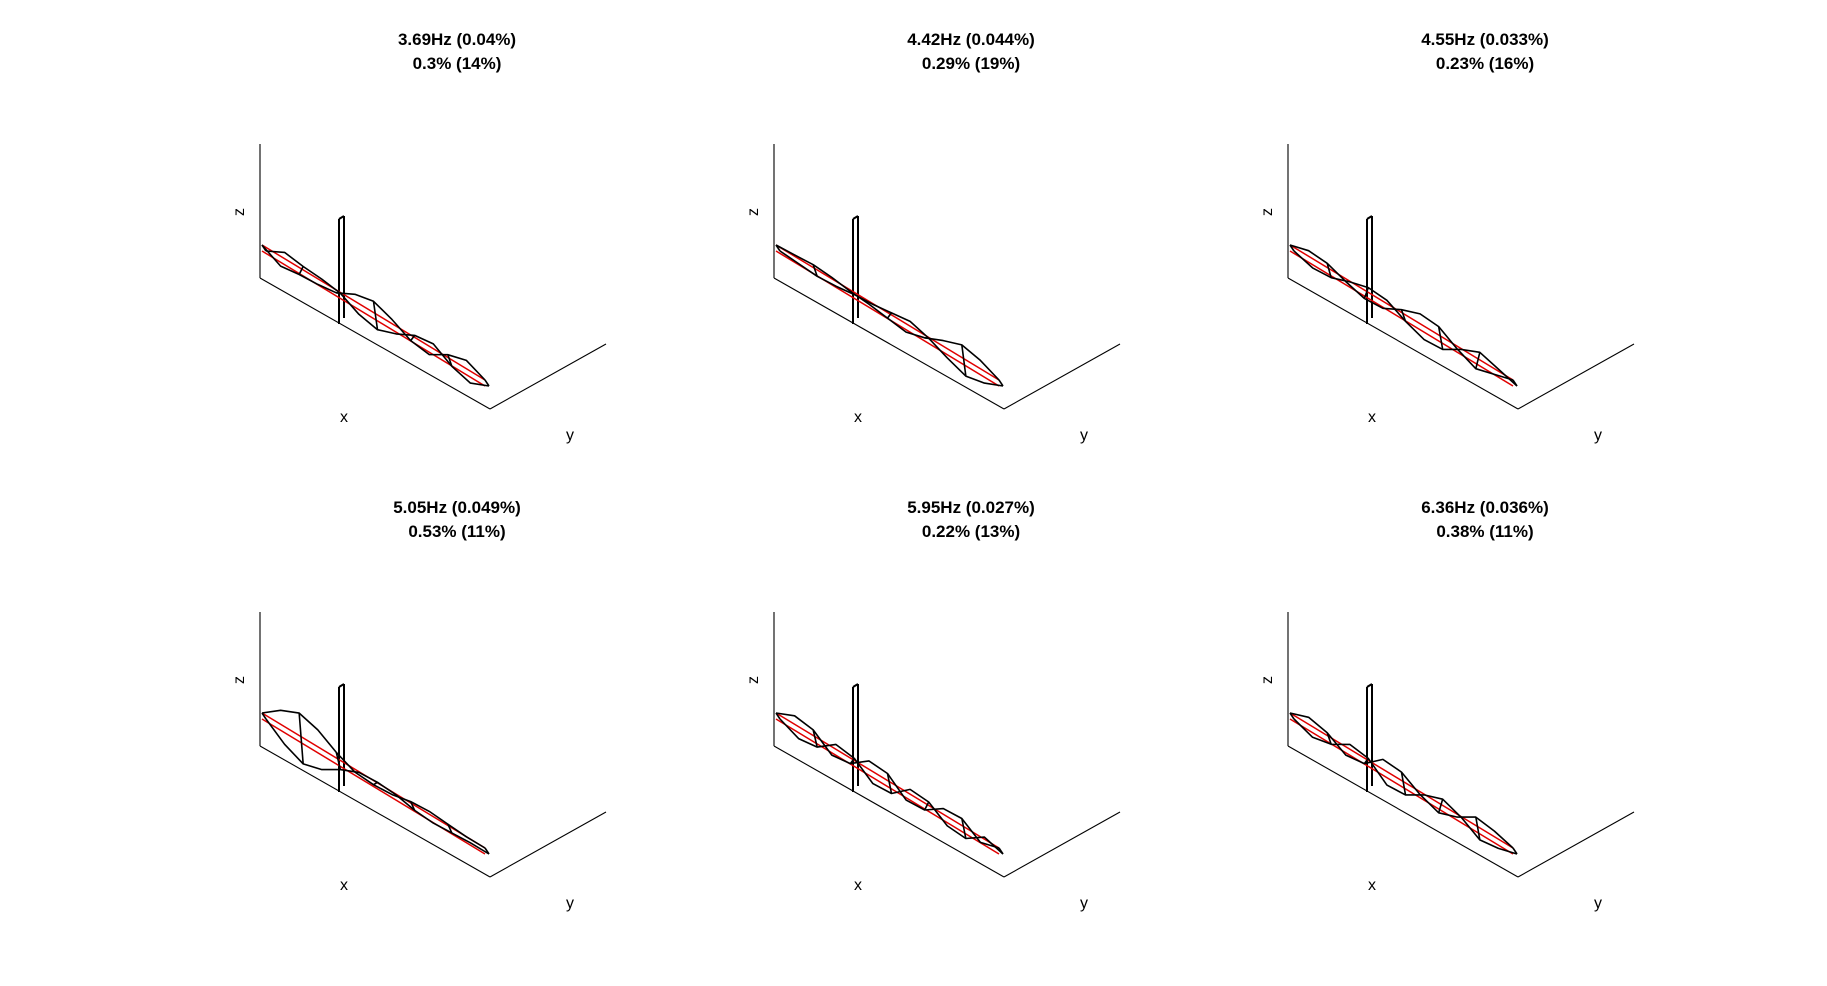 The image size is (1827, 986). Describe the element at coordinates (1485, 519) in the screenshot. I see `panel-title: 6.36Hz (0.036%) 0.38% (11%)` at that location.